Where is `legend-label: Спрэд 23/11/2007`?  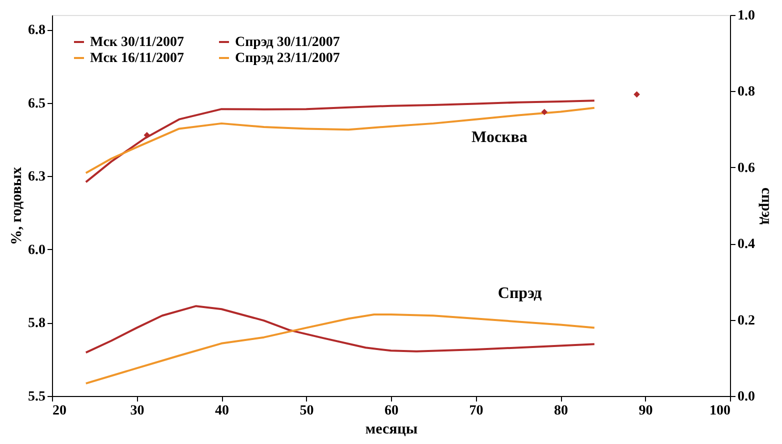
legend-label: Спрэд 23/11/2007 is located at coordinates (287, 58).